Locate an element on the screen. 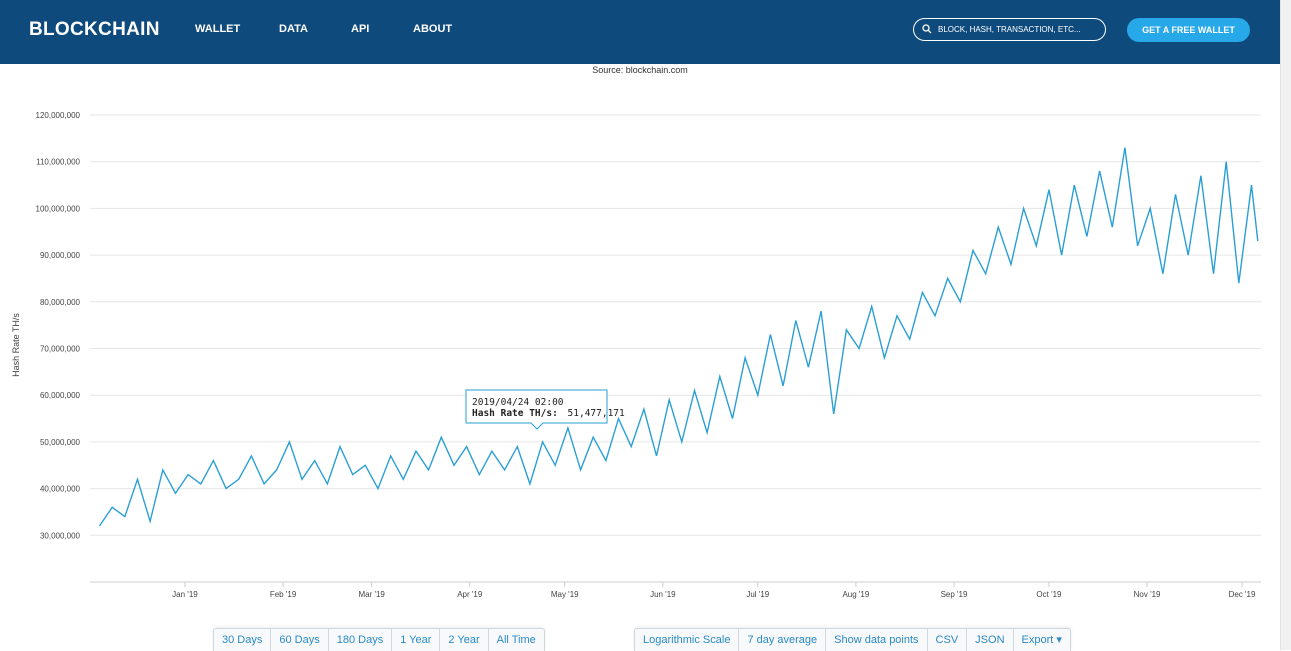  chart-source: Source: blockchain.com is located at coordinates (640, 70).